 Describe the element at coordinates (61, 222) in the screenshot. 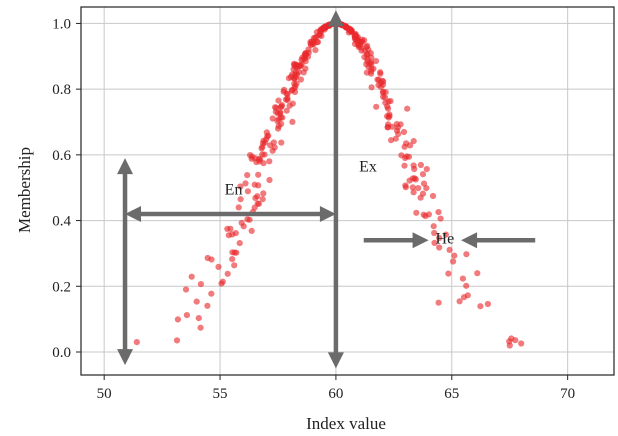

I see `y-tick-label: 0.4` at that location.